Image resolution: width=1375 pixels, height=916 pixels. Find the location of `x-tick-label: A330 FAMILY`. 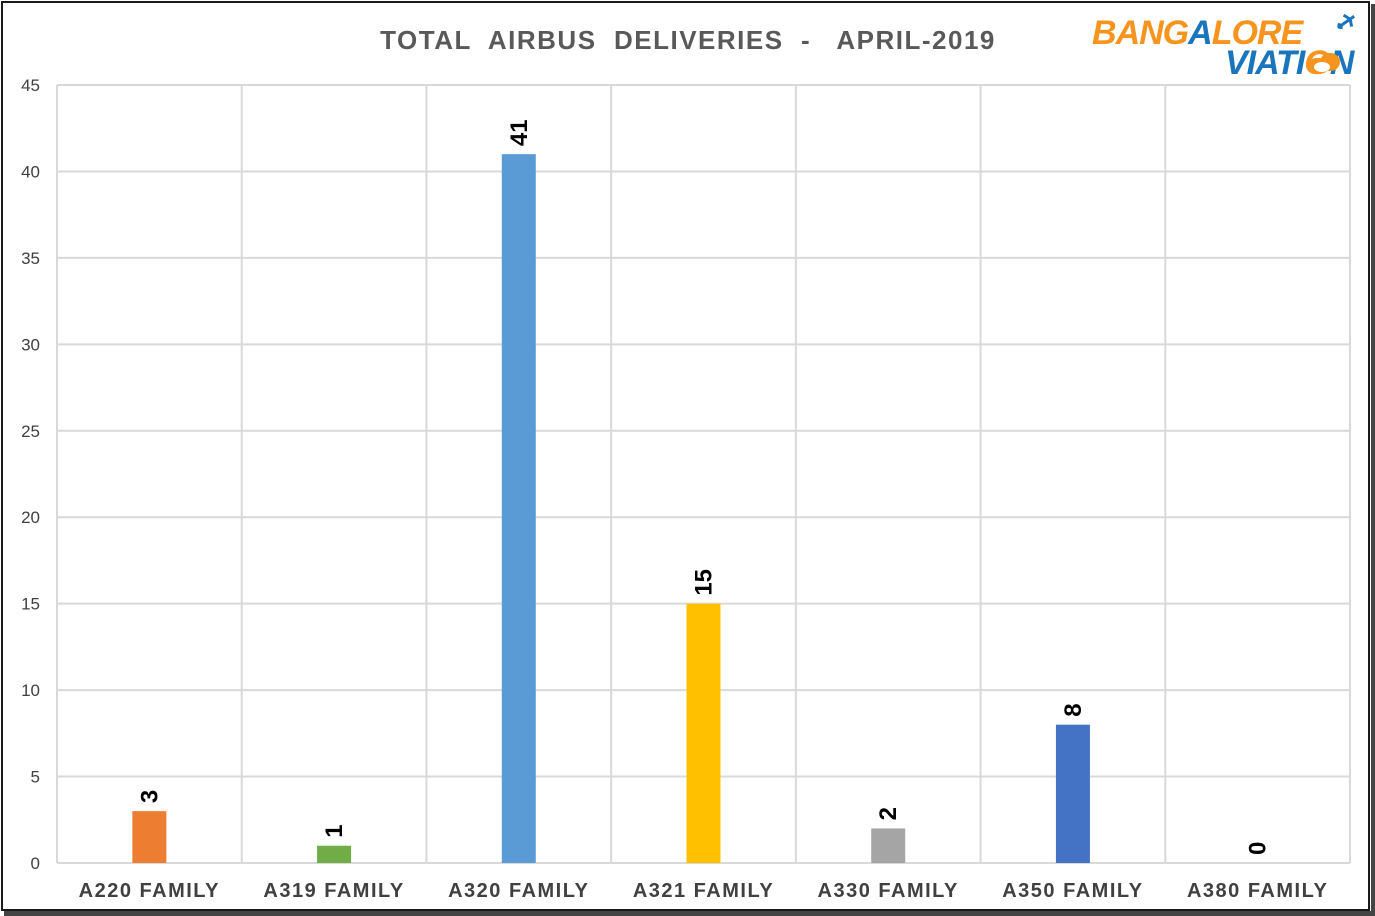

x-tick-label: A330 FAMILY is located at coordinates (888, 891).